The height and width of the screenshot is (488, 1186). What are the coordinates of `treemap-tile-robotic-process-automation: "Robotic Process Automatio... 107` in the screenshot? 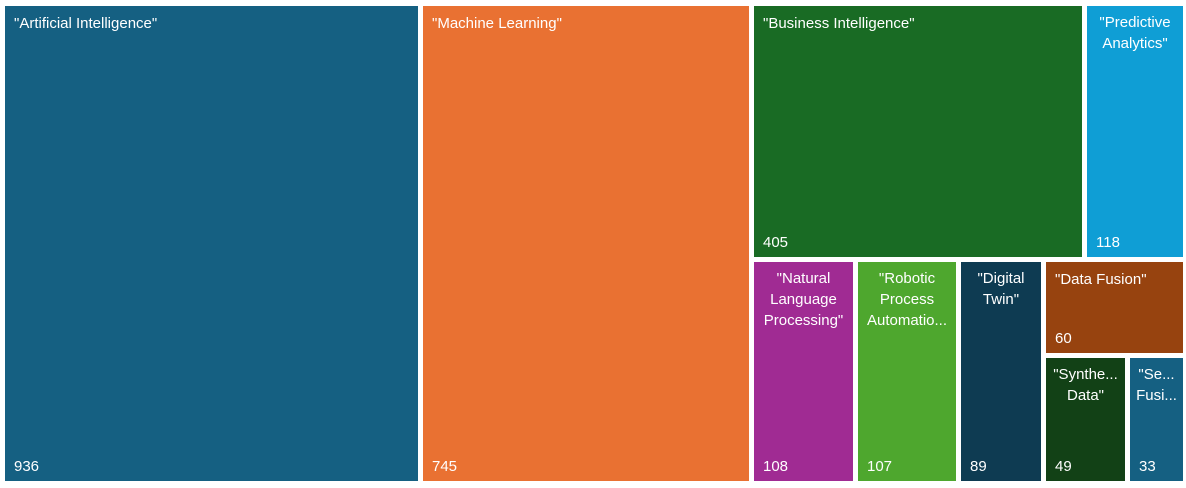 It's located at (907, 371).